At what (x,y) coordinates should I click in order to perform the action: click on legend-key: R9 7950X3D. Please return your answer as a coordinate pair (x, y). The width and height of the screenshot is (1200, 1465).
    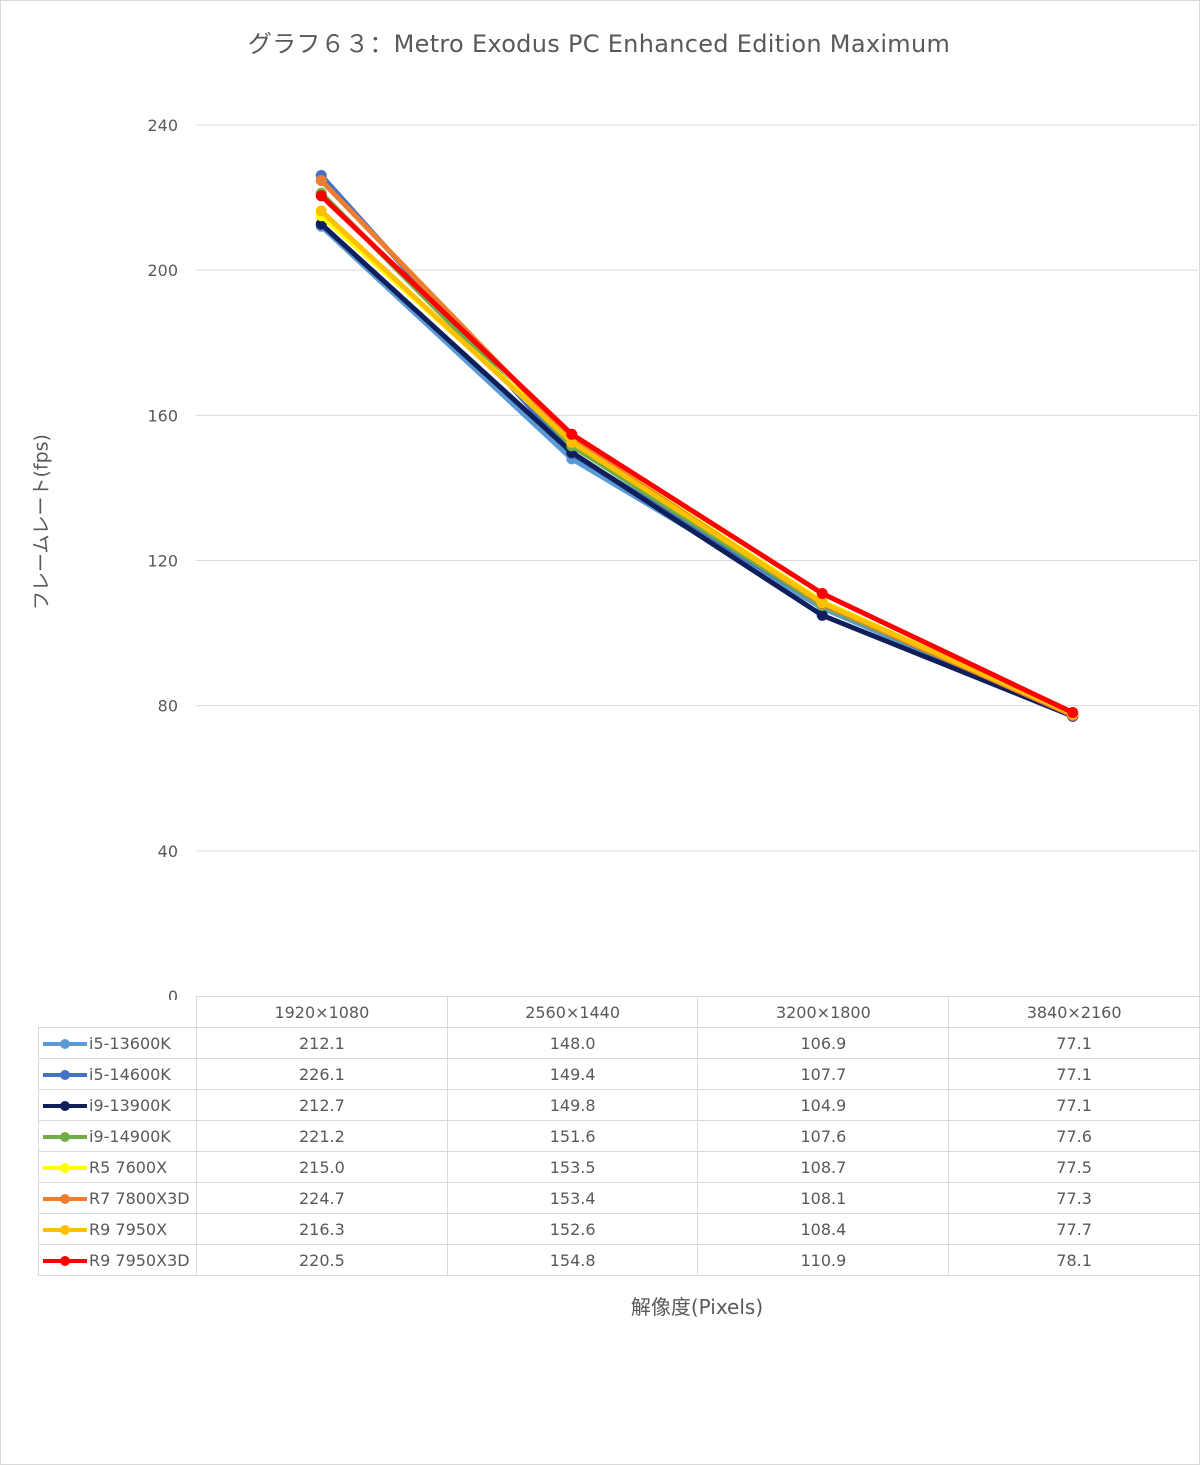
    Looking at the image, I should click on (117, 1260).